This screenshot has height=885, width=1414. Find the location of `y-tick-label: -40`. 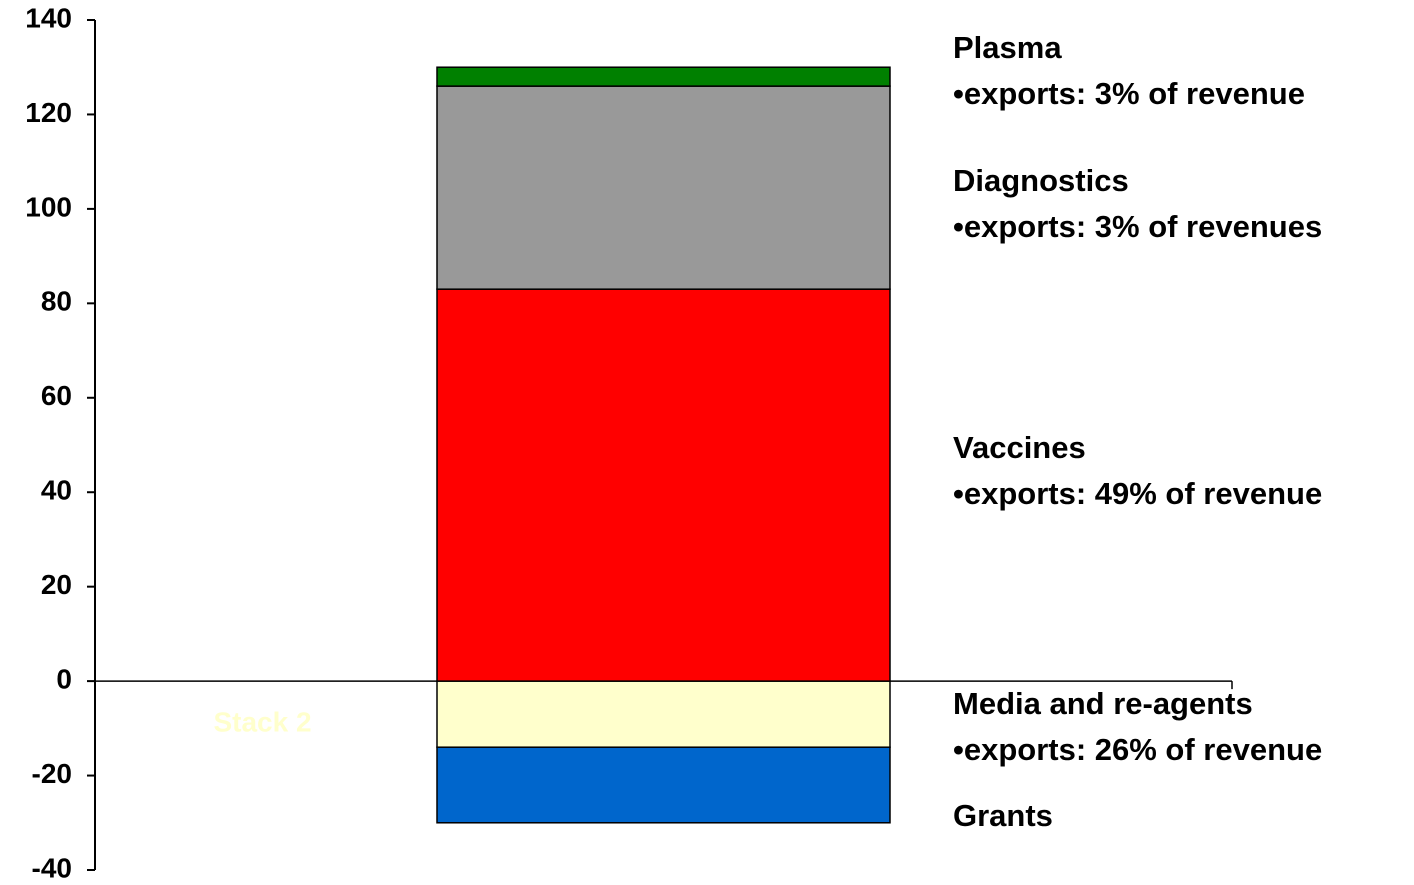

y-tick-label: -40 is located at coordinates (52, 867).